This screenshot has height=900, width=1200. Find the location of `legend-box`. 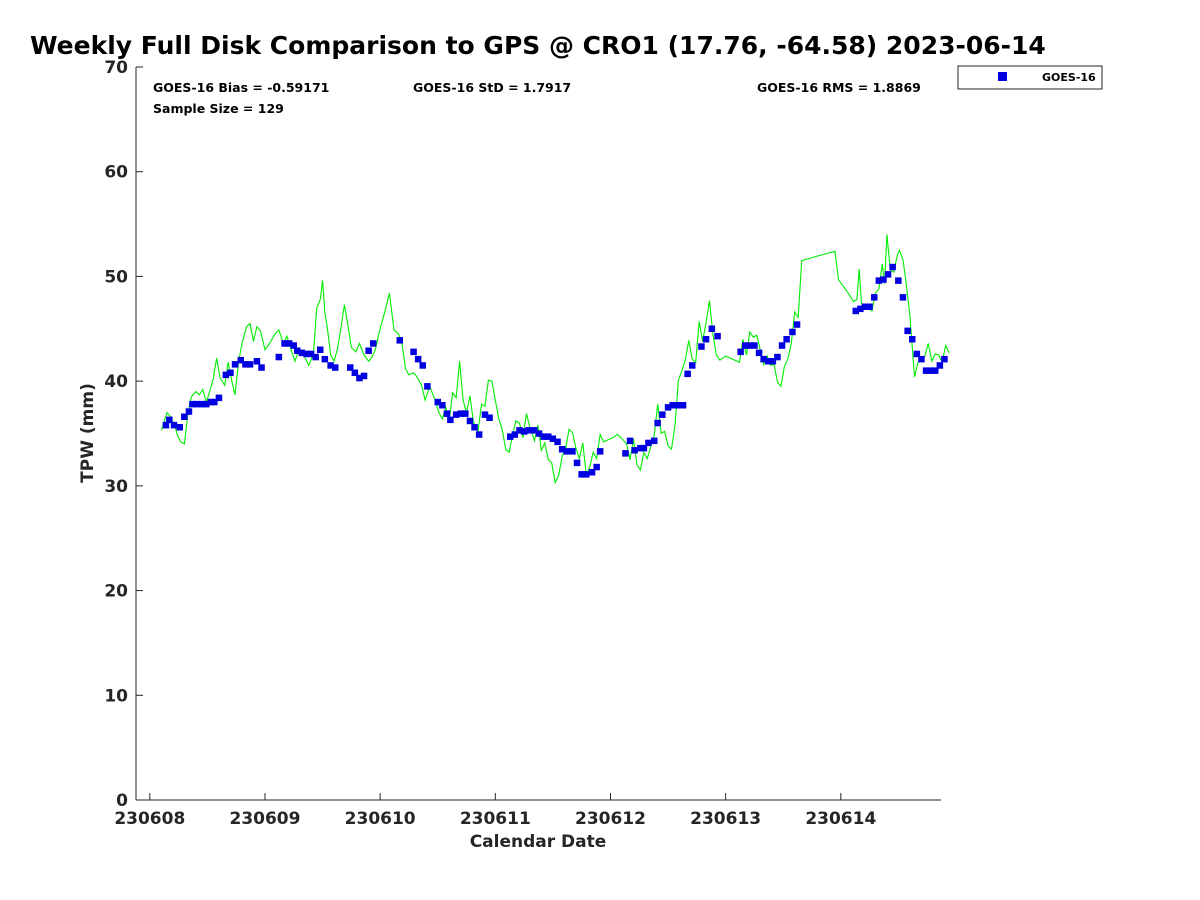

legend-box is located at coordinates (1030, 77).